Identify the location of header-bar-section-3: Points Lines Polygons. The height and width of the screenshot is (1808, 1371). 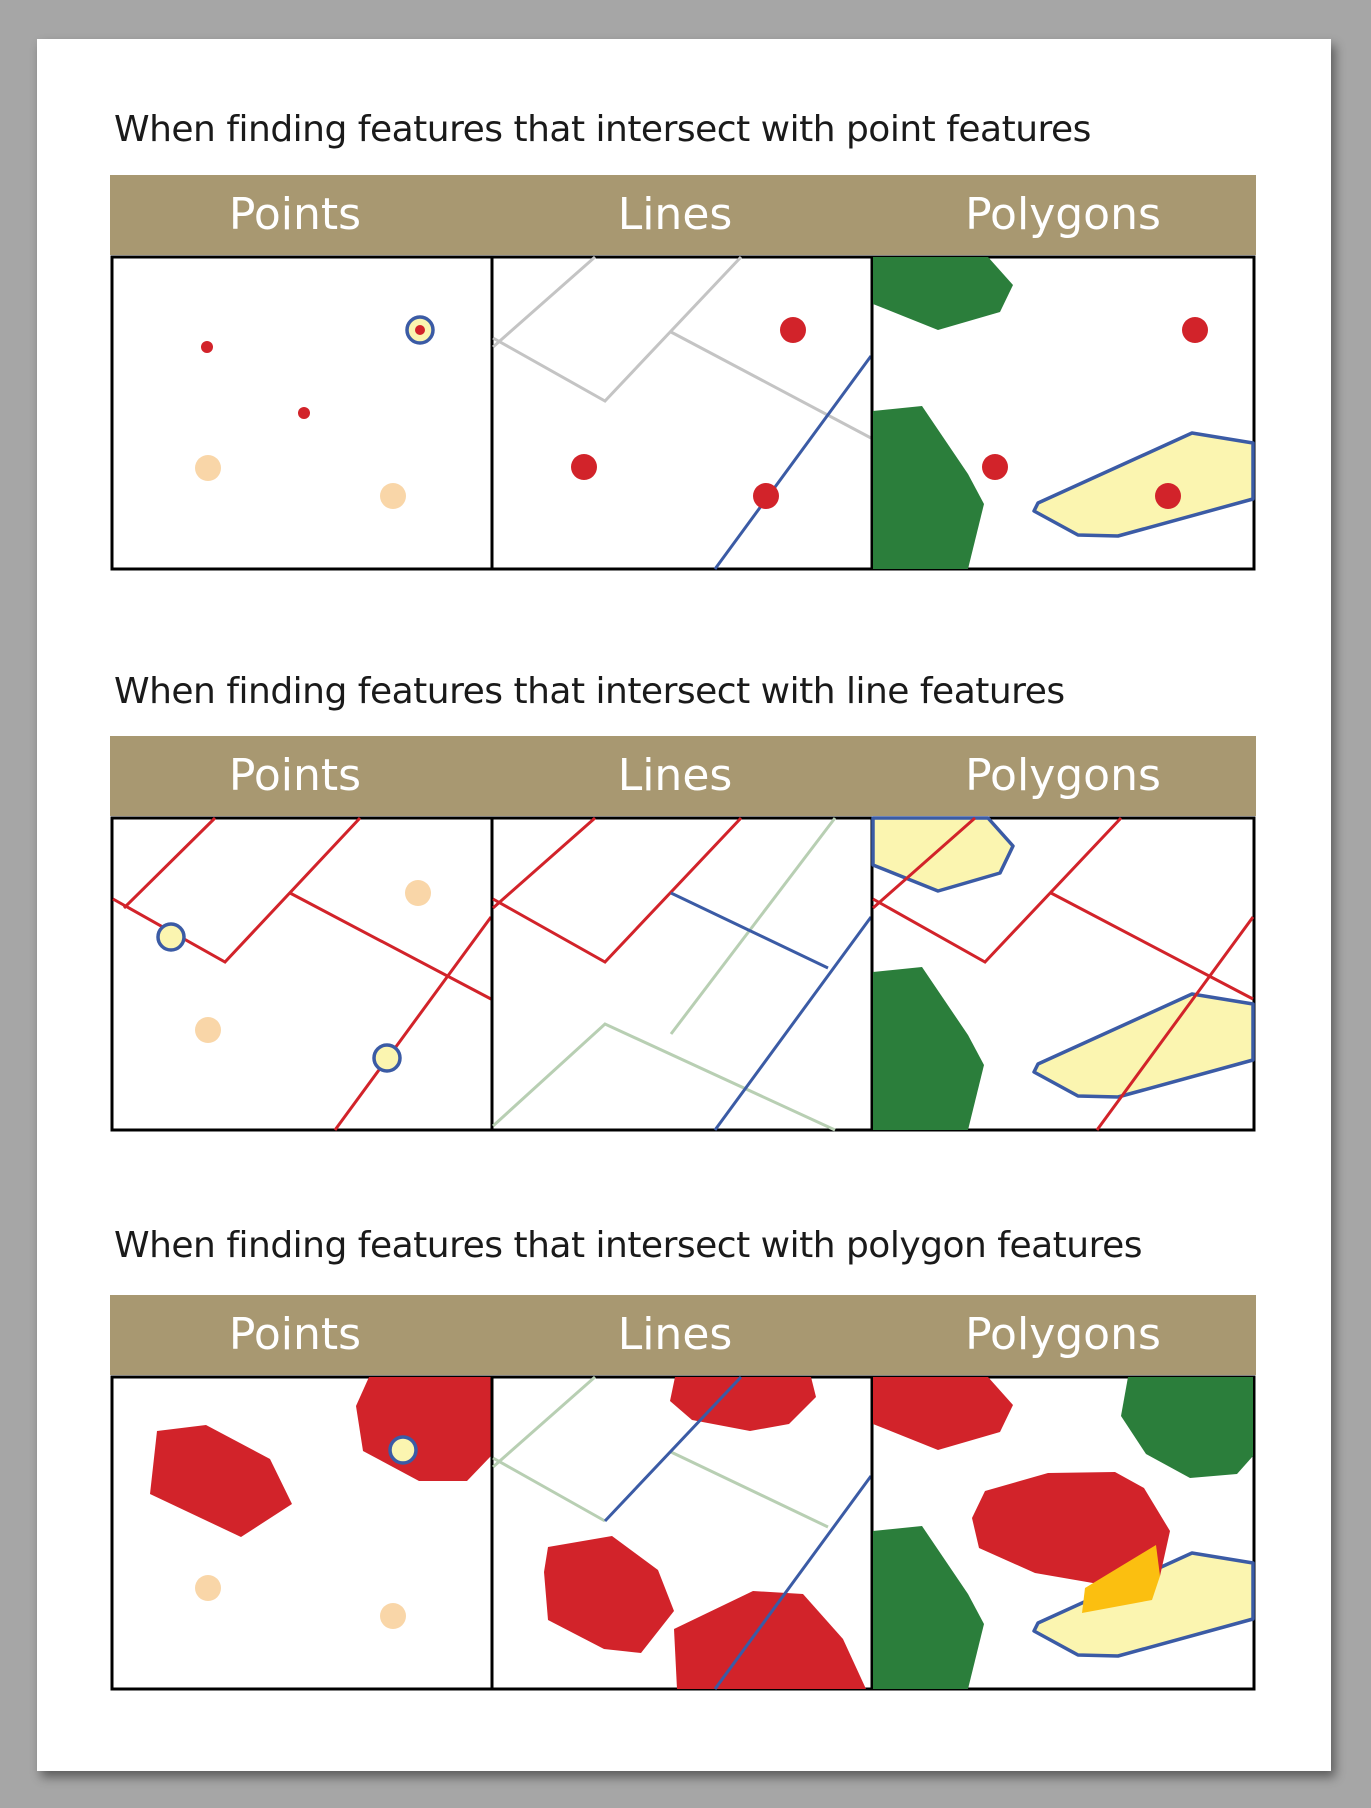
(683, 1335).